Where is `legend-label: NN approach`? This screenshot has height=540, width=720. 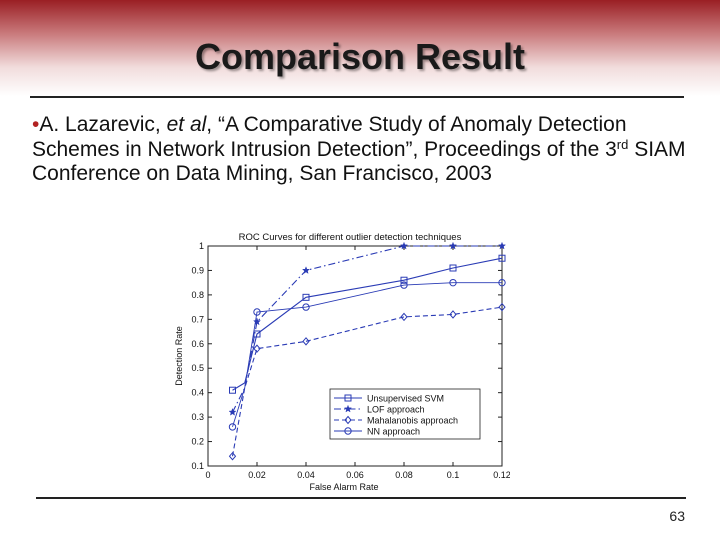
legend-label: NN approach is located at coordinates (393, 432).